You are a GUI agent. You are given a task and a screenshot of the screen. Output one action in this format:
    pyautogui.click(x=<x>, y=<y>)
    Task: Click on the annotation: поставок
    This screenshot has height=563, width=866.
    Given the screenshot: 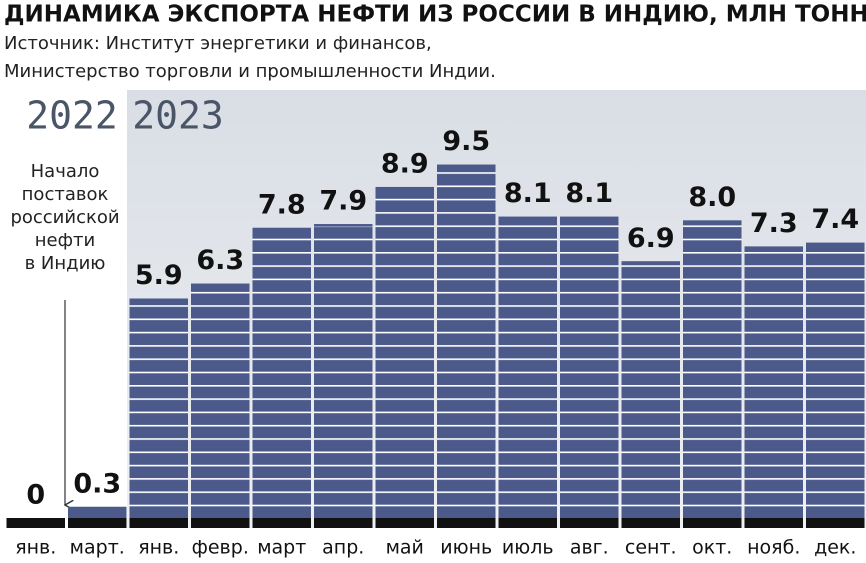 What is the action you would take?
    pyautogui.click(x=65, y=194)
    